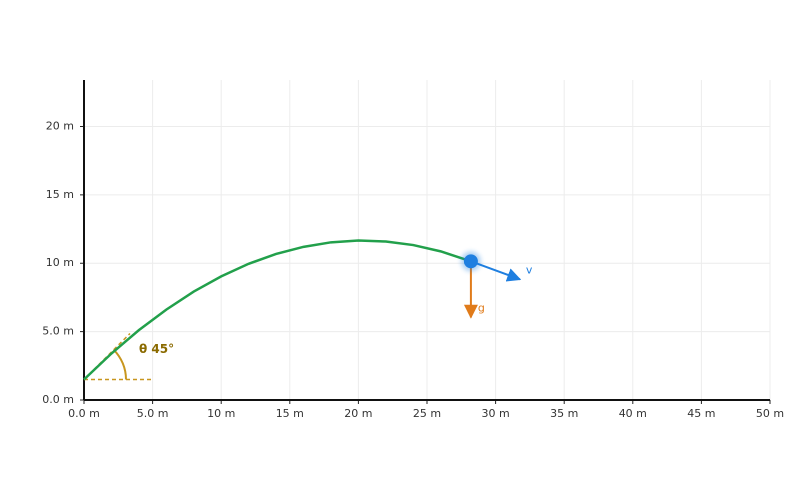  What do you see at coordinates (633, 413) in the screenshot?
I see `x-tick-label: 40 m` at bounding box center [633, 413].